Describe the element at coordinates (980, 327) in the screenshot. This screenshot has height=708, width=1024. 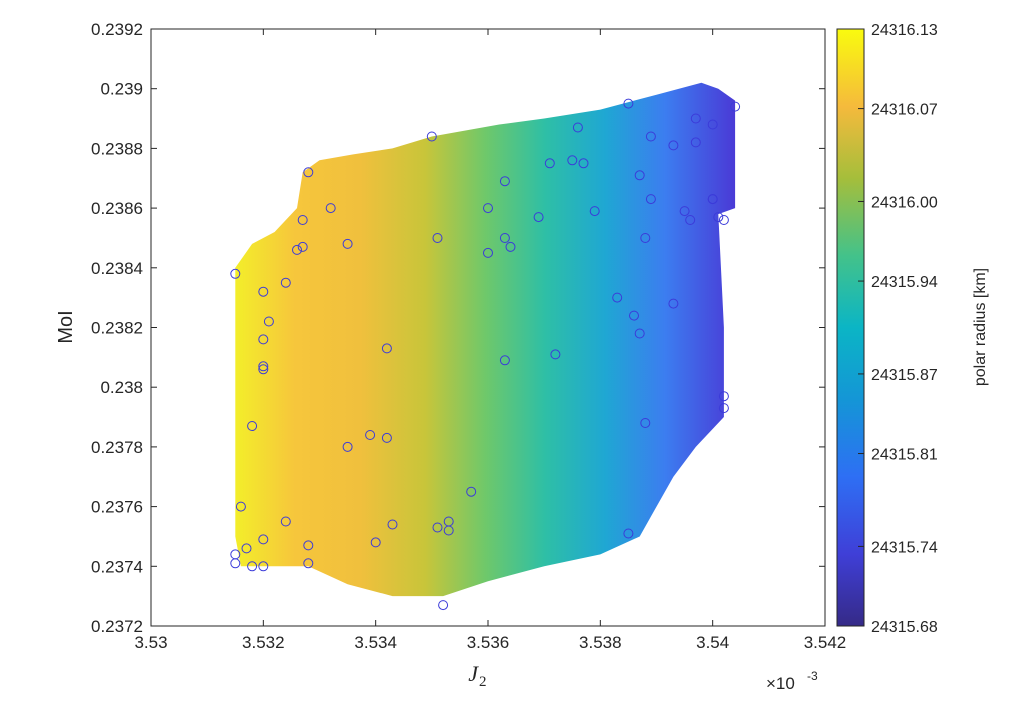
I see `colorbar-label: polar radius [km]` at that location.